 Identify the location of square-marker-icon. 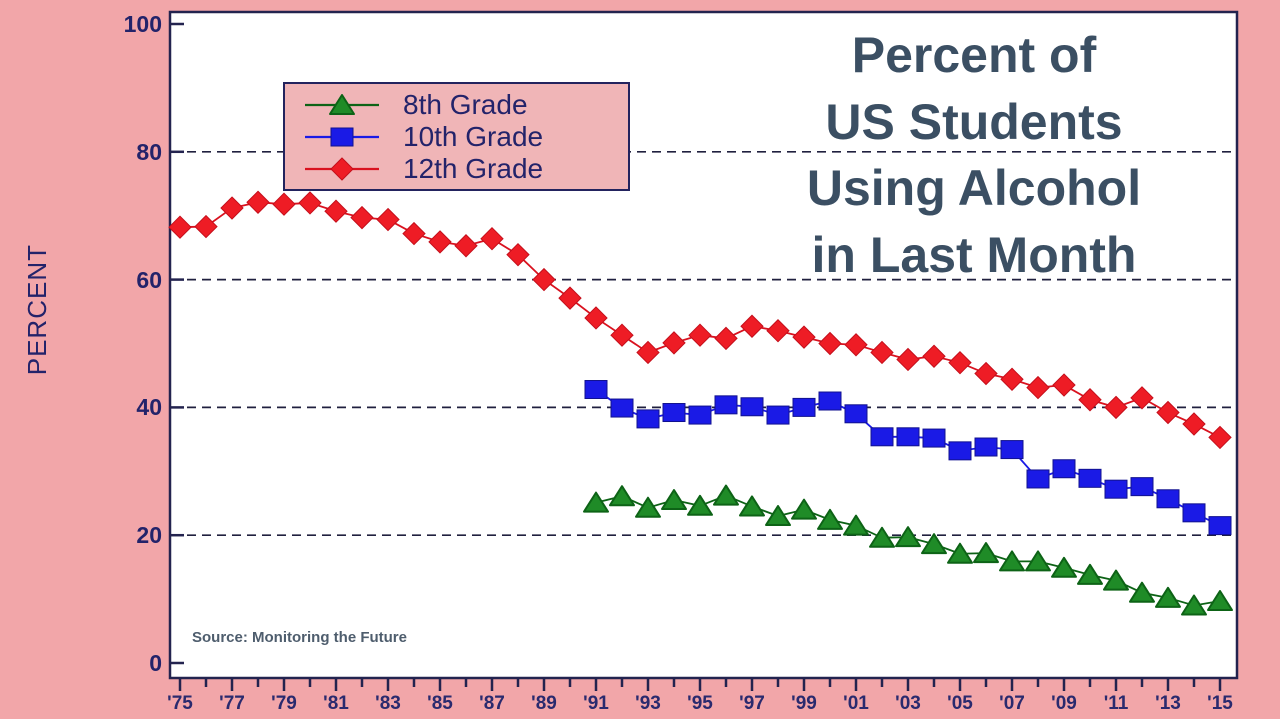
(342, 136).